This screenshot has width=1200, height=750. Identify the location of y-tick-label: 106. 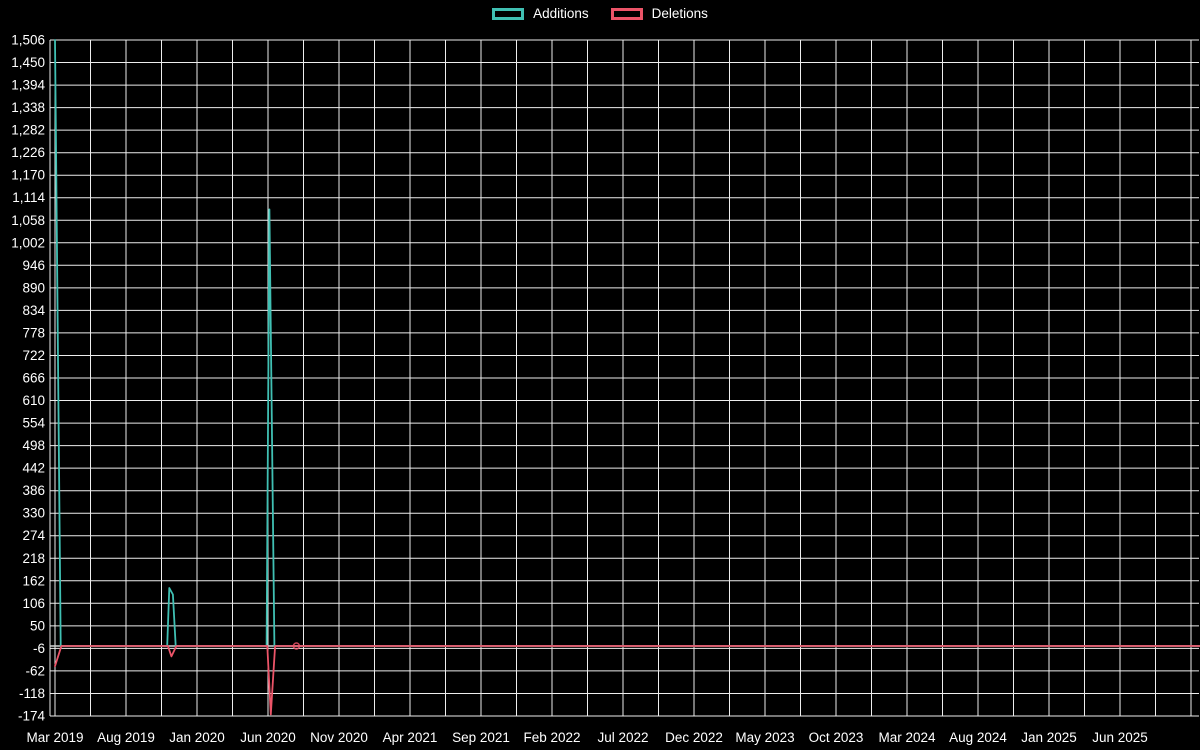
(33, 603).